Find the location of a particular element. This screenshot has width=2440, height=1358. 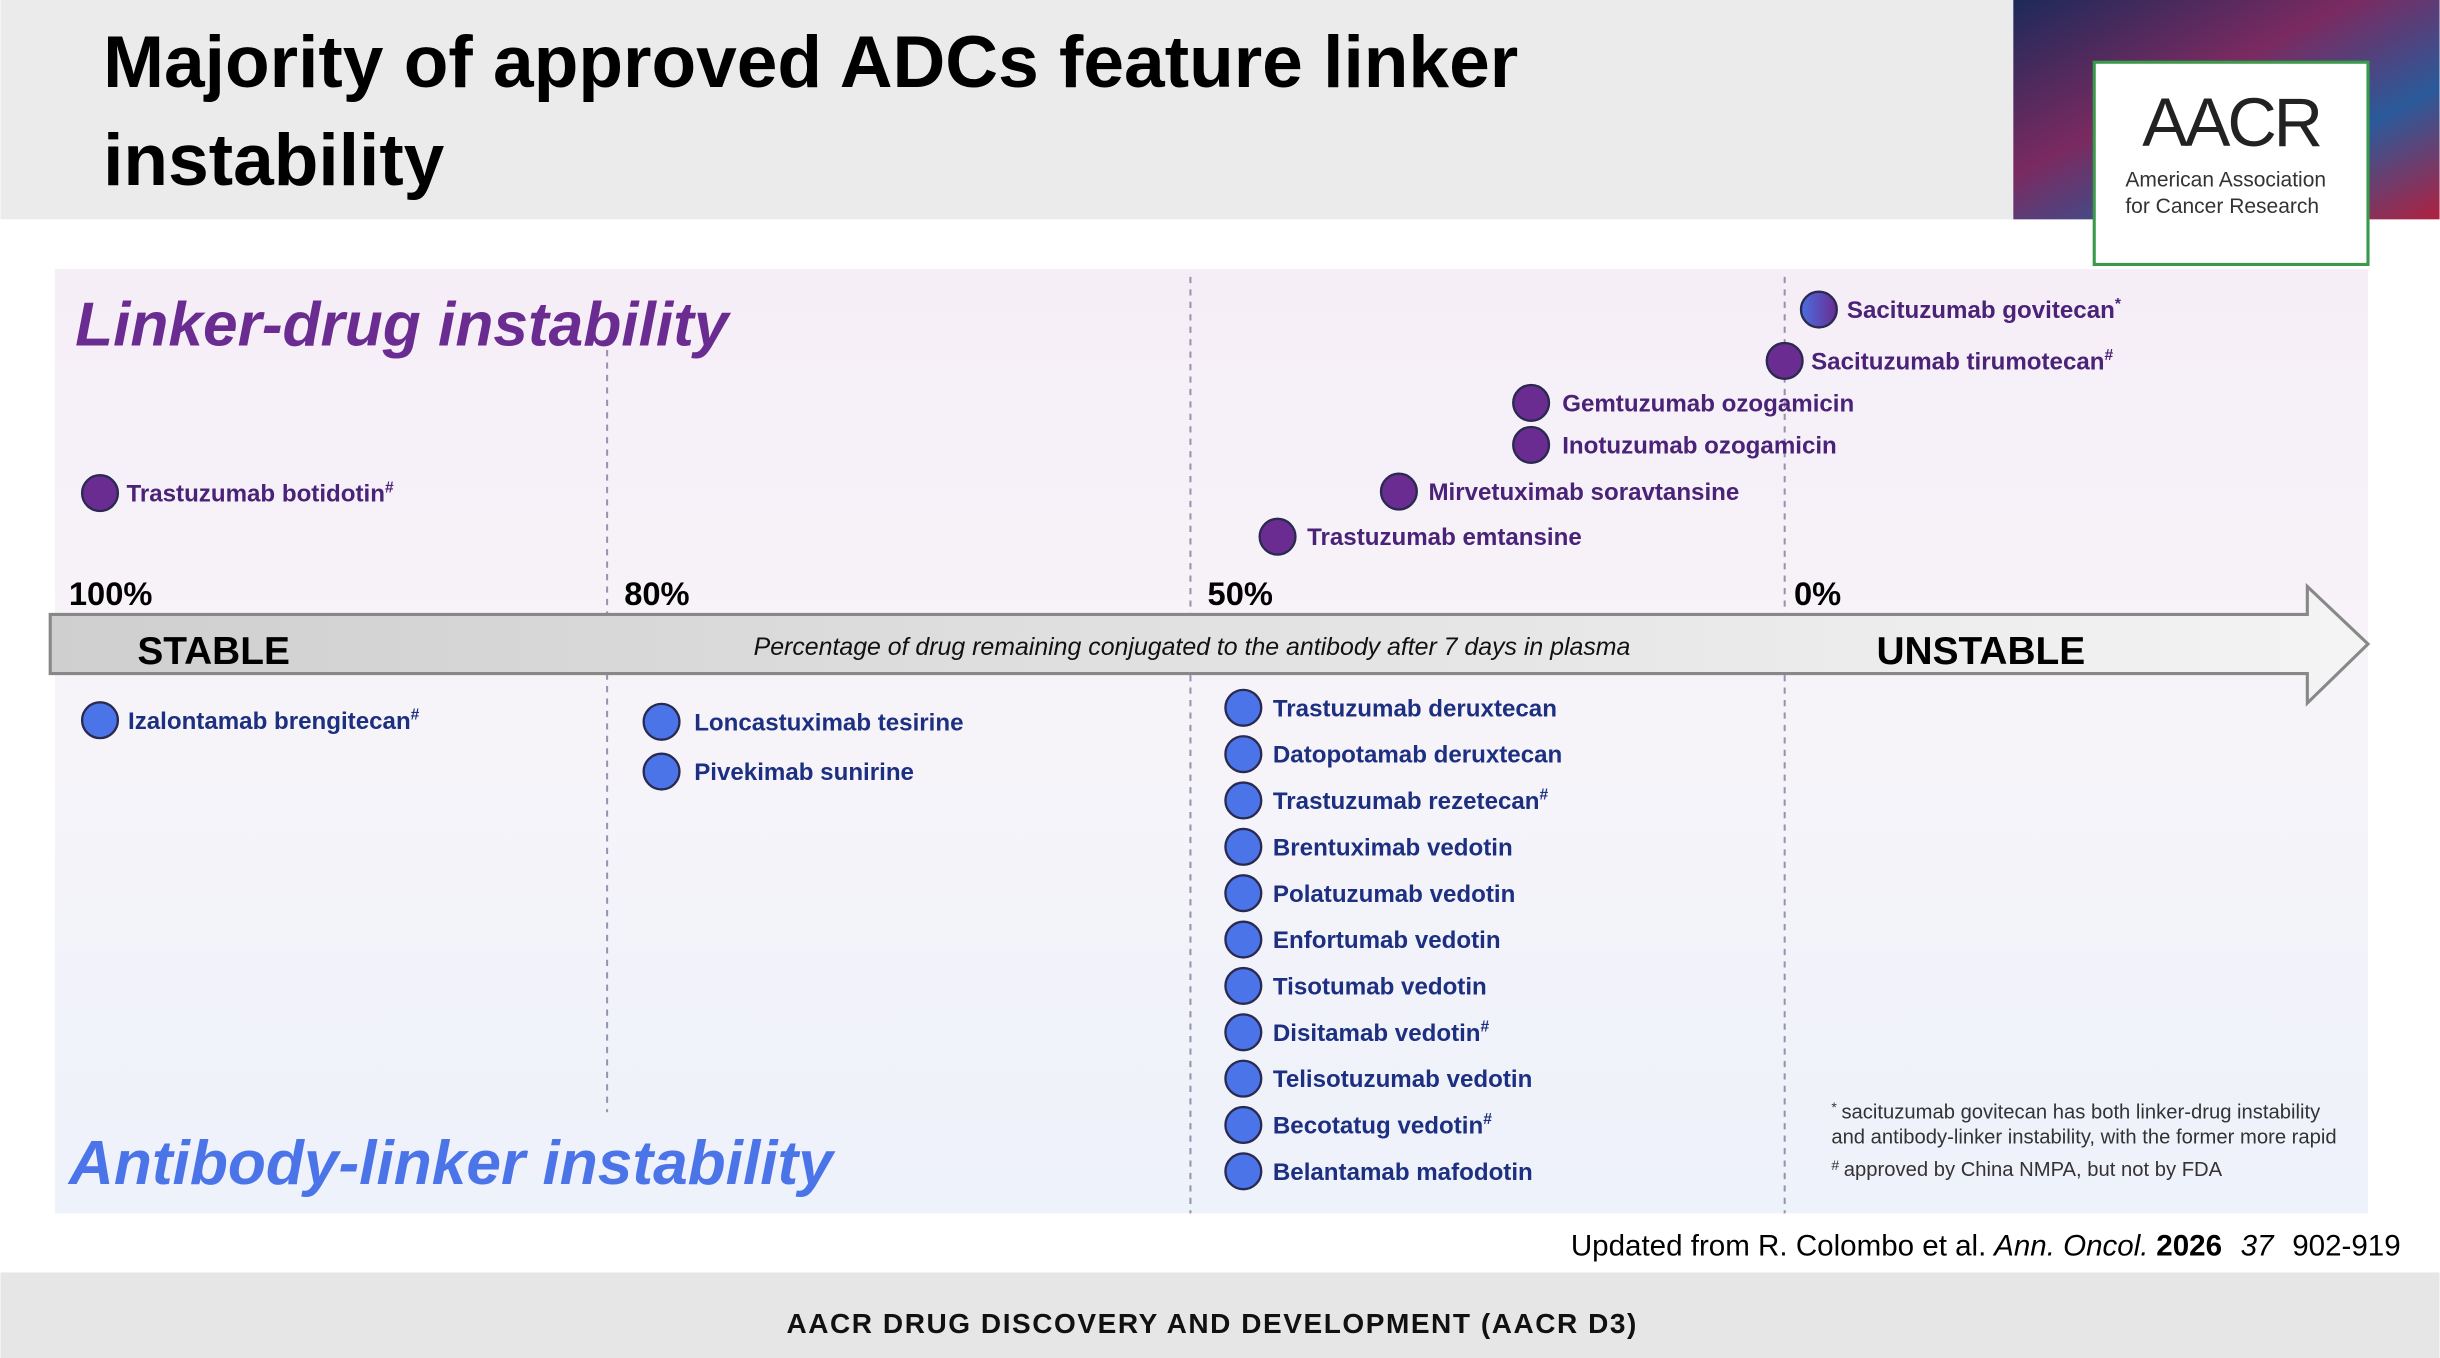

drug-name: Polatuzumab vedotin is located at coordinates (1394, 894).